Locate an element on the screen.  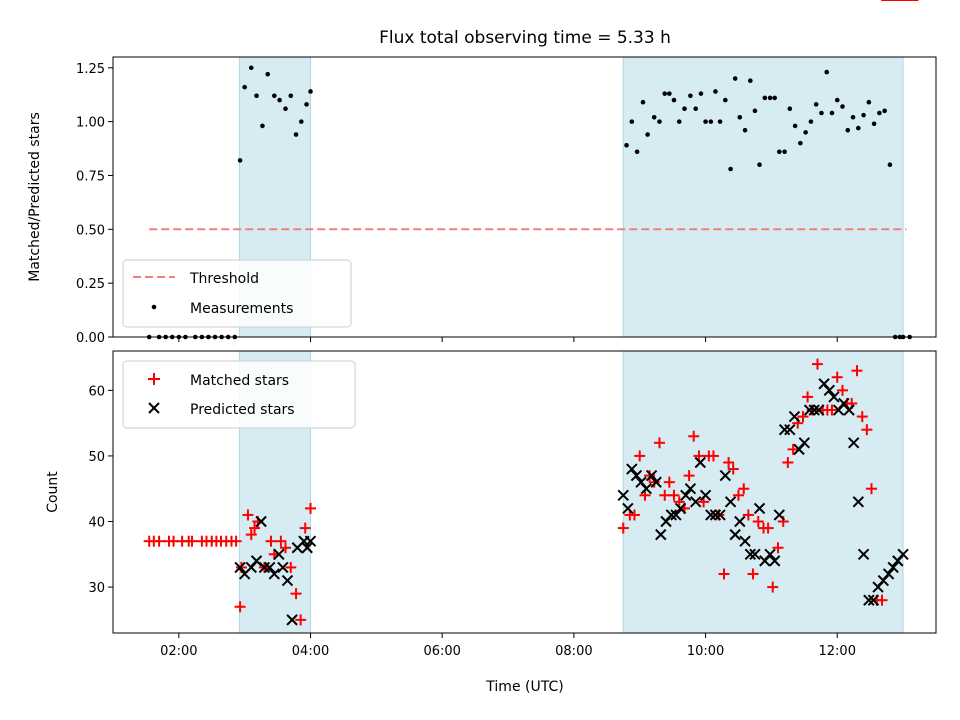
x-tick-label: 08:00 is located at coordinates (573, 651).